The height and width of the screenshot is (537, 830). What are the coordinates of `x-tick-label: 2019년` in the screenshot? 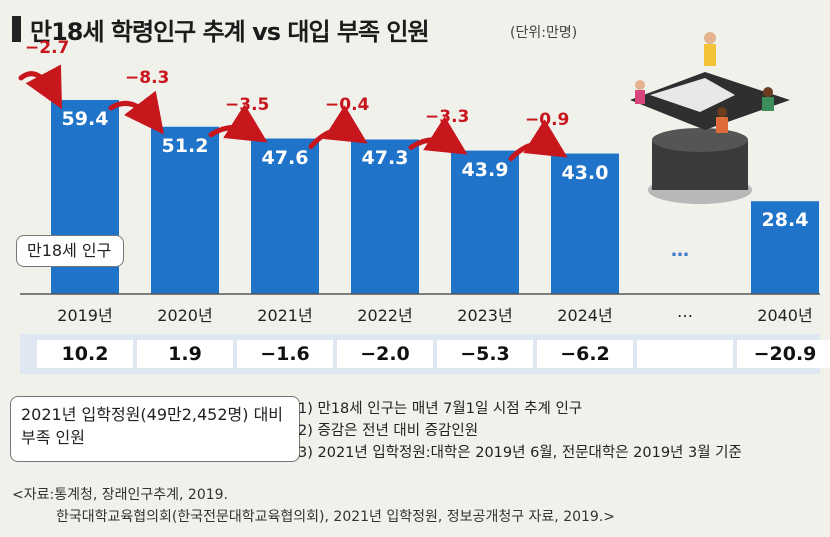 It's located at (85, 315).